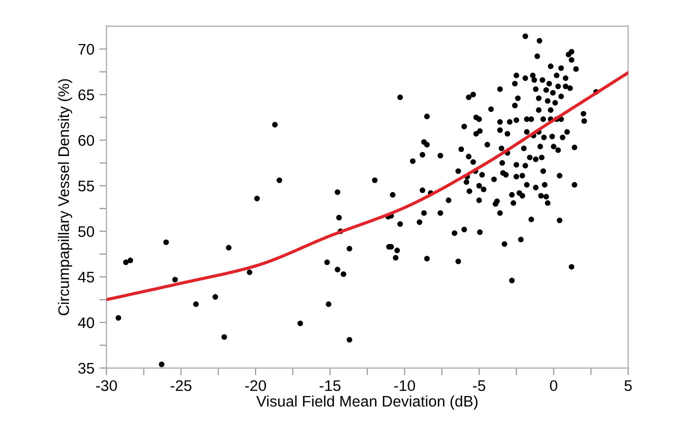  Describe the element at coordinates (65, 197) in the screenshot. I see `y-axis-title: Circumpapillary Vessel Density (%)` at that location.